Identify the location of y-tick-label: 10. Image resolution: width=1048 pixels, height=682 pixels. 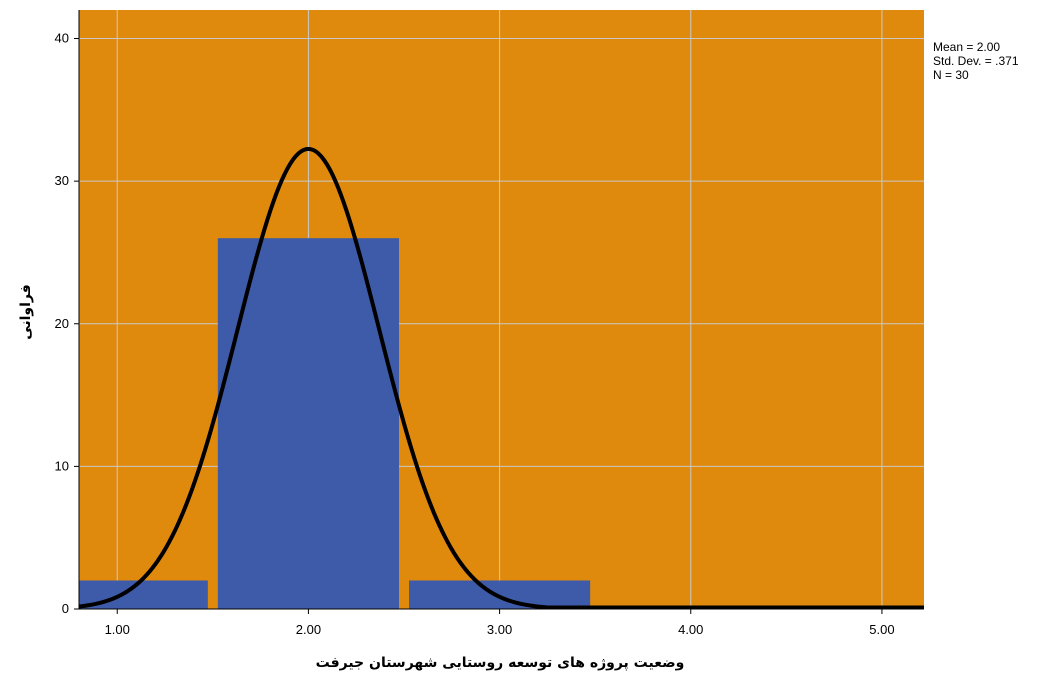
(62, 465).